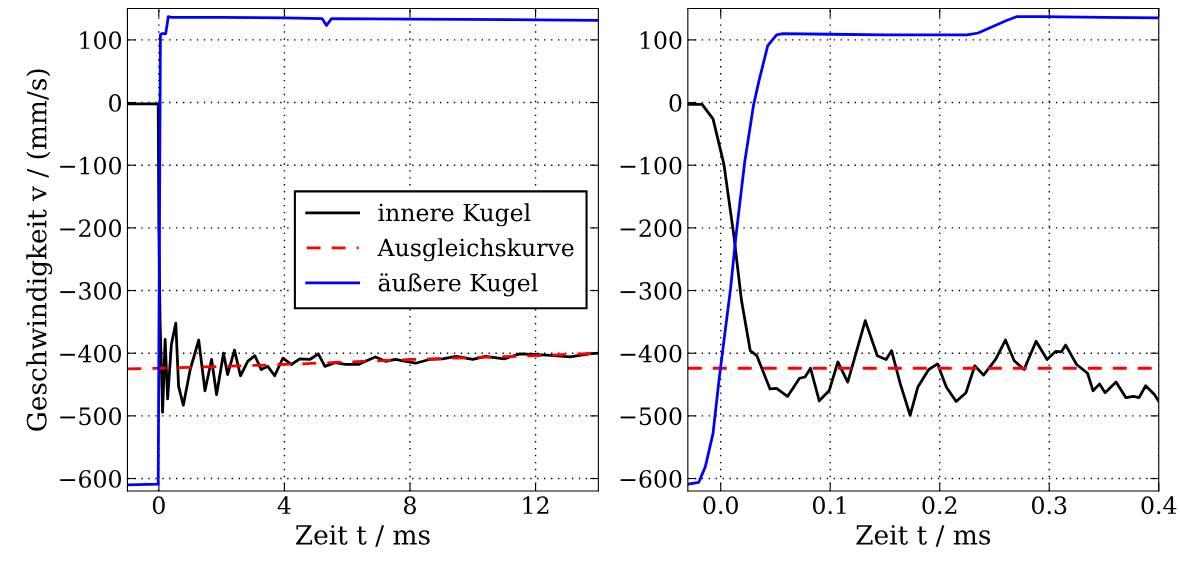 Image resolution: width=1180 pixels, height=571 pixels. Describe the element at coordinates (939, 505) in the screenshot. I see `x-tick-label: 0.2` at that location.